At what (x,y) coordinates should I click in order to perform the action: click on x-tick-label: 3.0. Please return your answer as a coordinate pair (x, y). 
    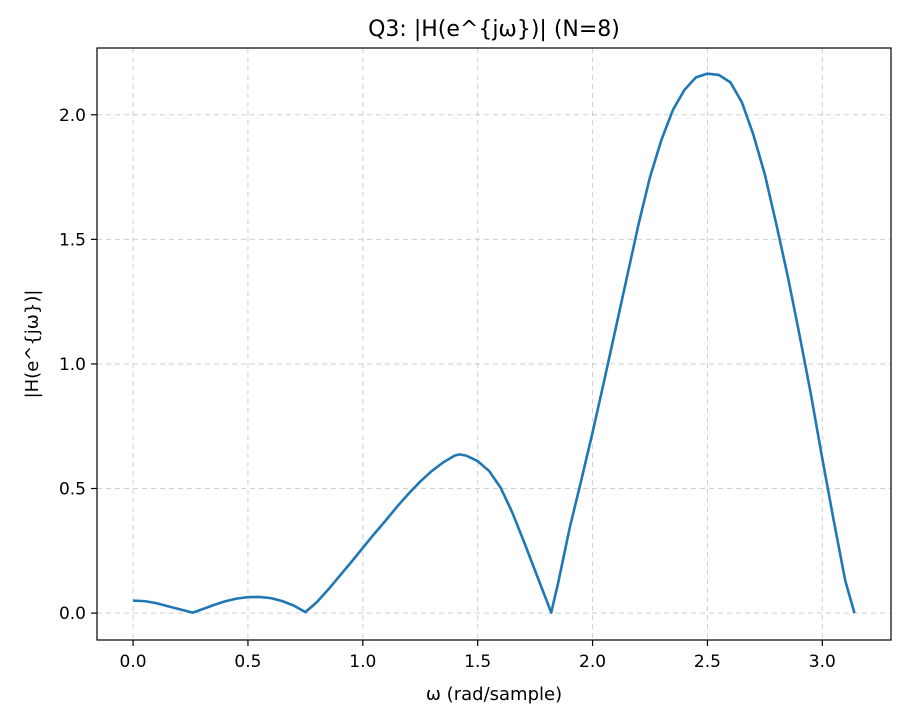
    Looking at the image, I should click on (822, 662).